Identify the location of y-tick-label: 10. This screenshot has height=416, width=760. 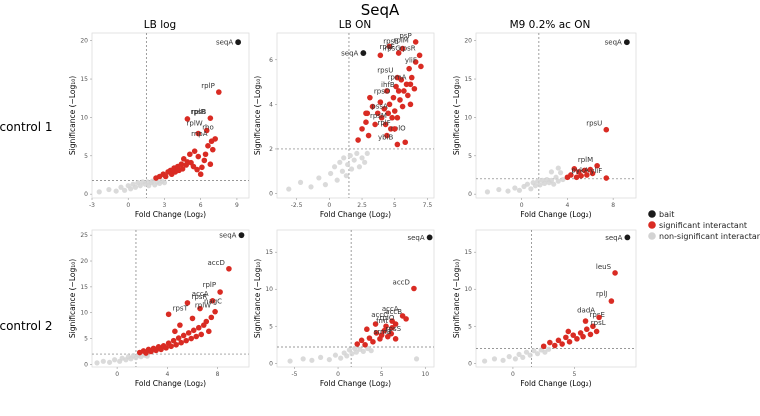
(269, 289).